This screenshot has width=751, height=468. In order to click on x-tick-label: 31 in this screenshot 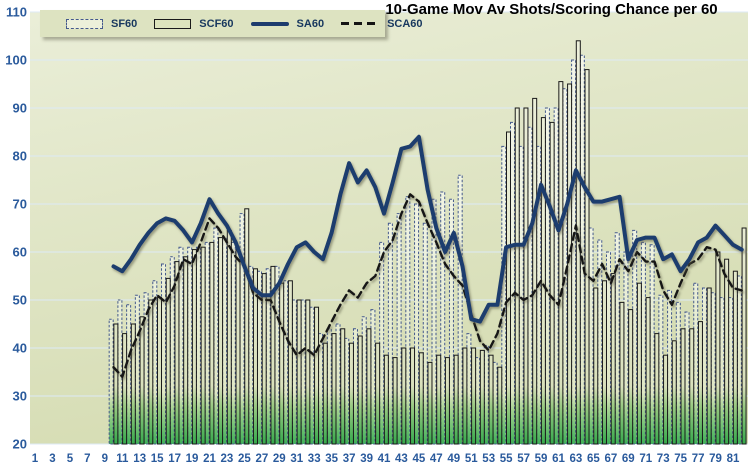, I will do `click(296, 459)`.